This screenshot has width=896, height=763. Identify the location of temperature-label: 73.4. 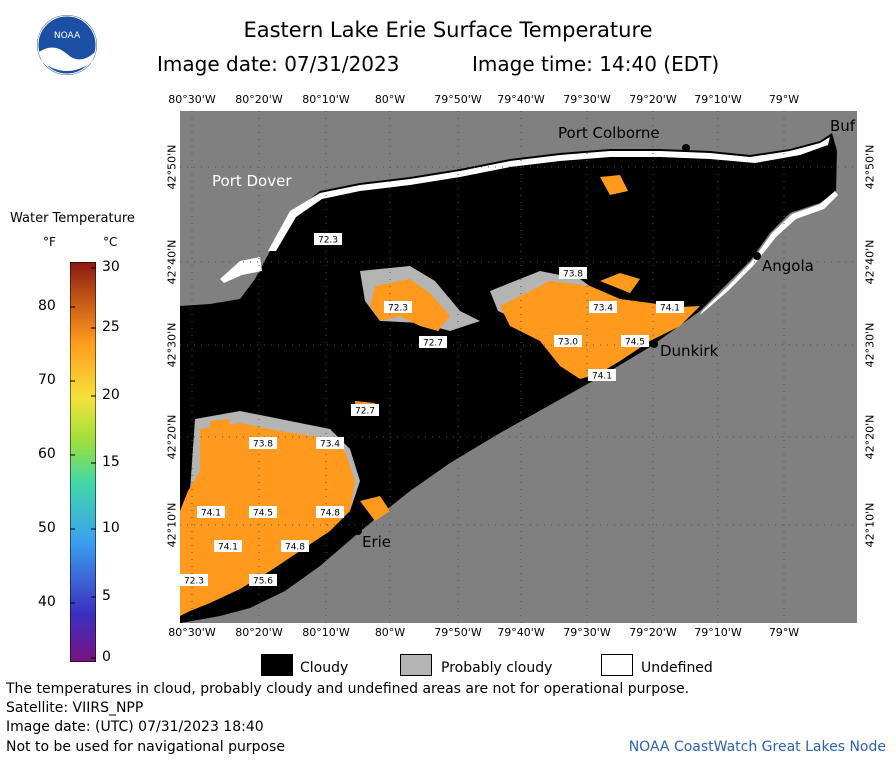
(603, 307).